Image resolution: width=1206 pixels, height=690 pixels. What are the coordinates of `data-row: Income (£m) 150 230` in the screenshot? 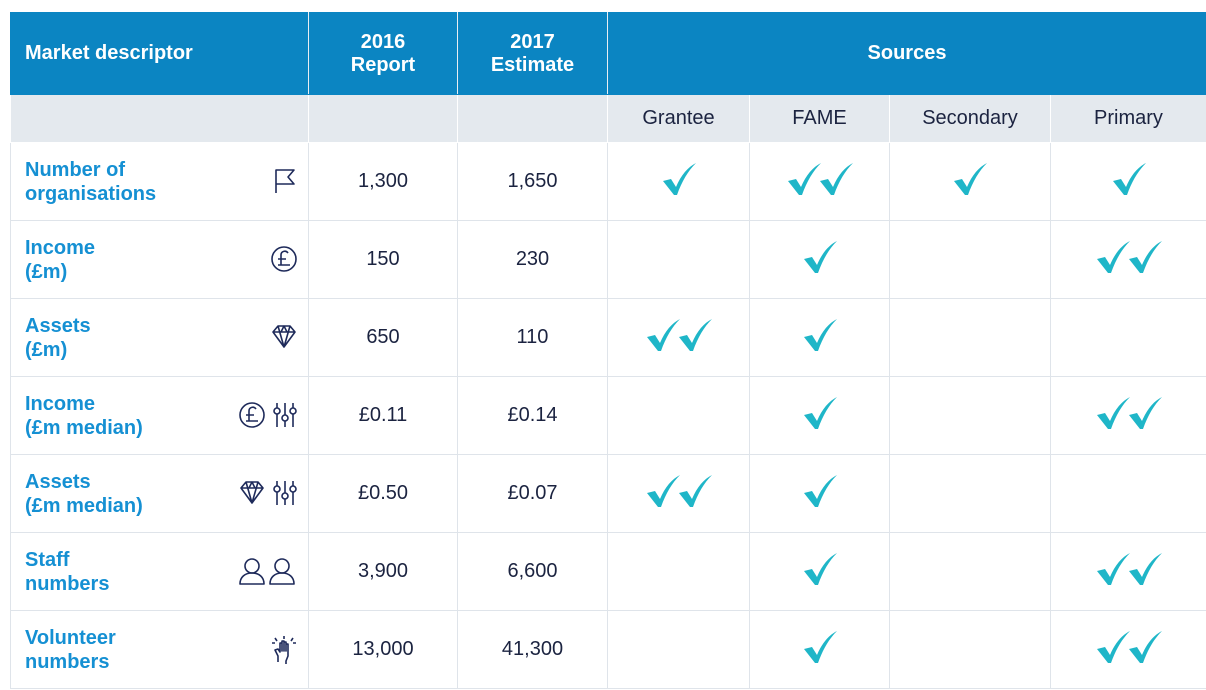 It's located at (608, 259).